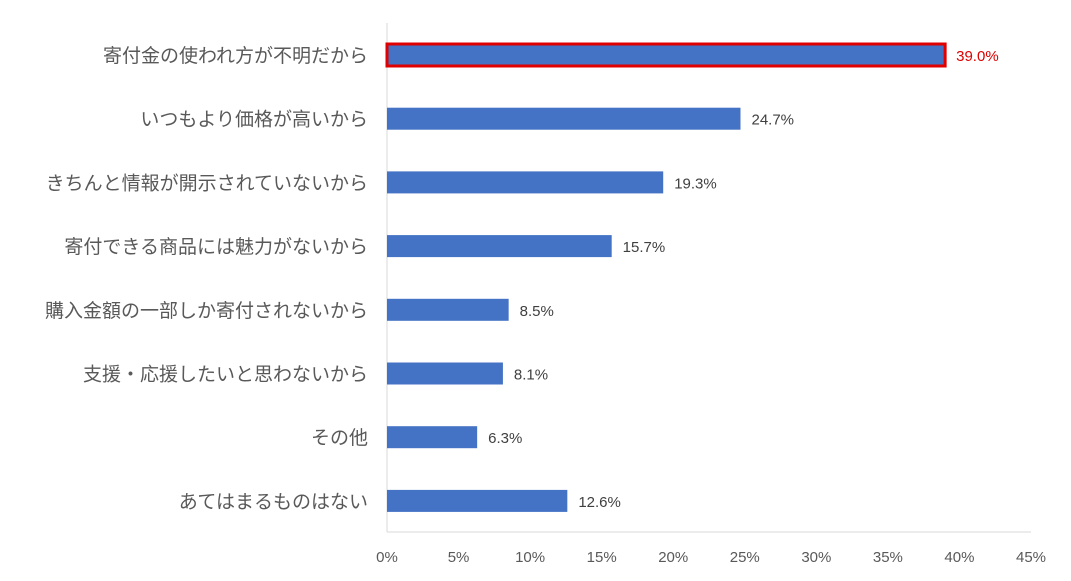 This screenshot has height=581, width=1071. What do you see at coordinates (254, 120) in the screenshot?
I see `category-label: いつもより価格が高いから` at bounding box center [254, 120].